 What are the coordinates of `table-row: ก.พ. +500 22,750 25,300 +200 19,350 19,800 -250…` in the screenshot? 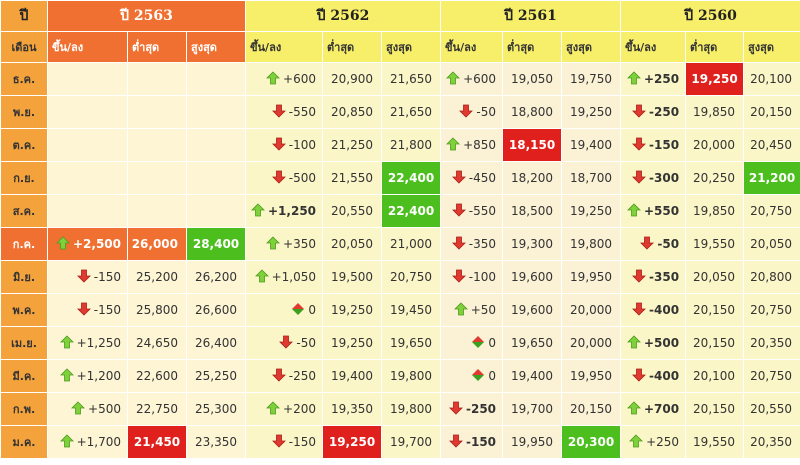 It's located at (400, 409).